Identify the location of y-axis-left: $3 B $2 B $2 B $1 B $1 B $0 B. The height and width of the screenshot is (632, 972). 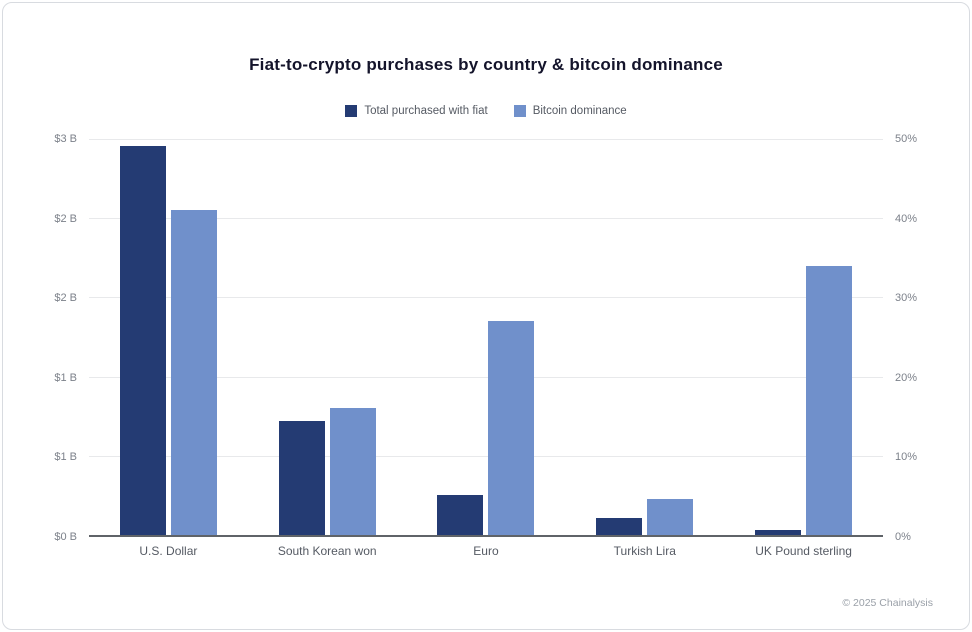
(60, 338).